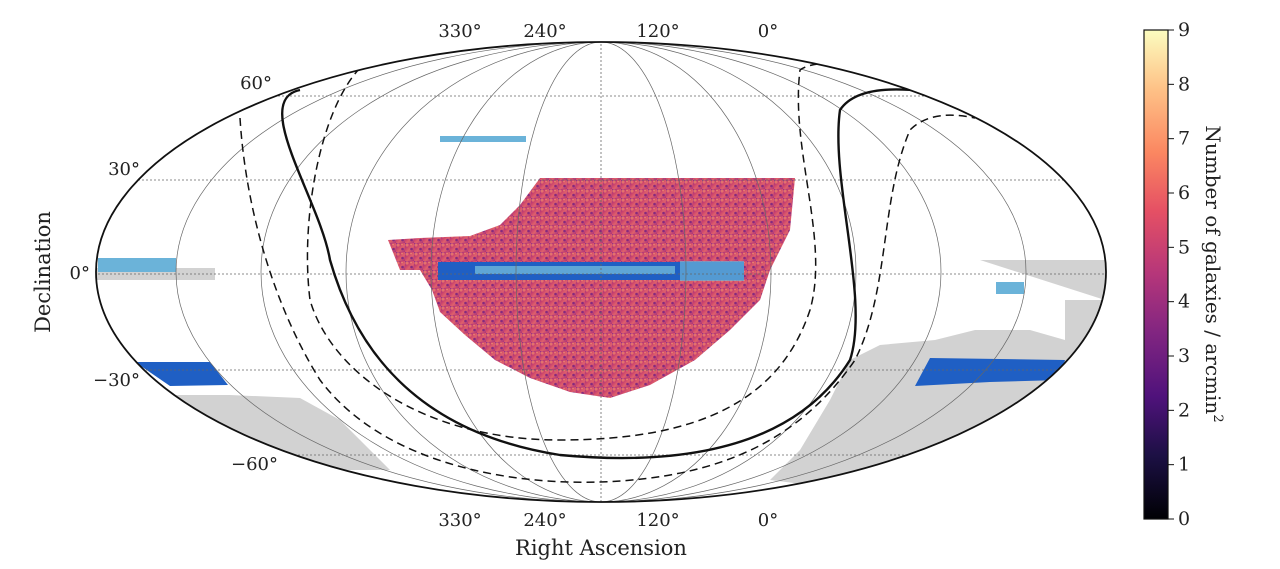  I want to click on colorbar-tick-label: 2, so click(1184, 410).